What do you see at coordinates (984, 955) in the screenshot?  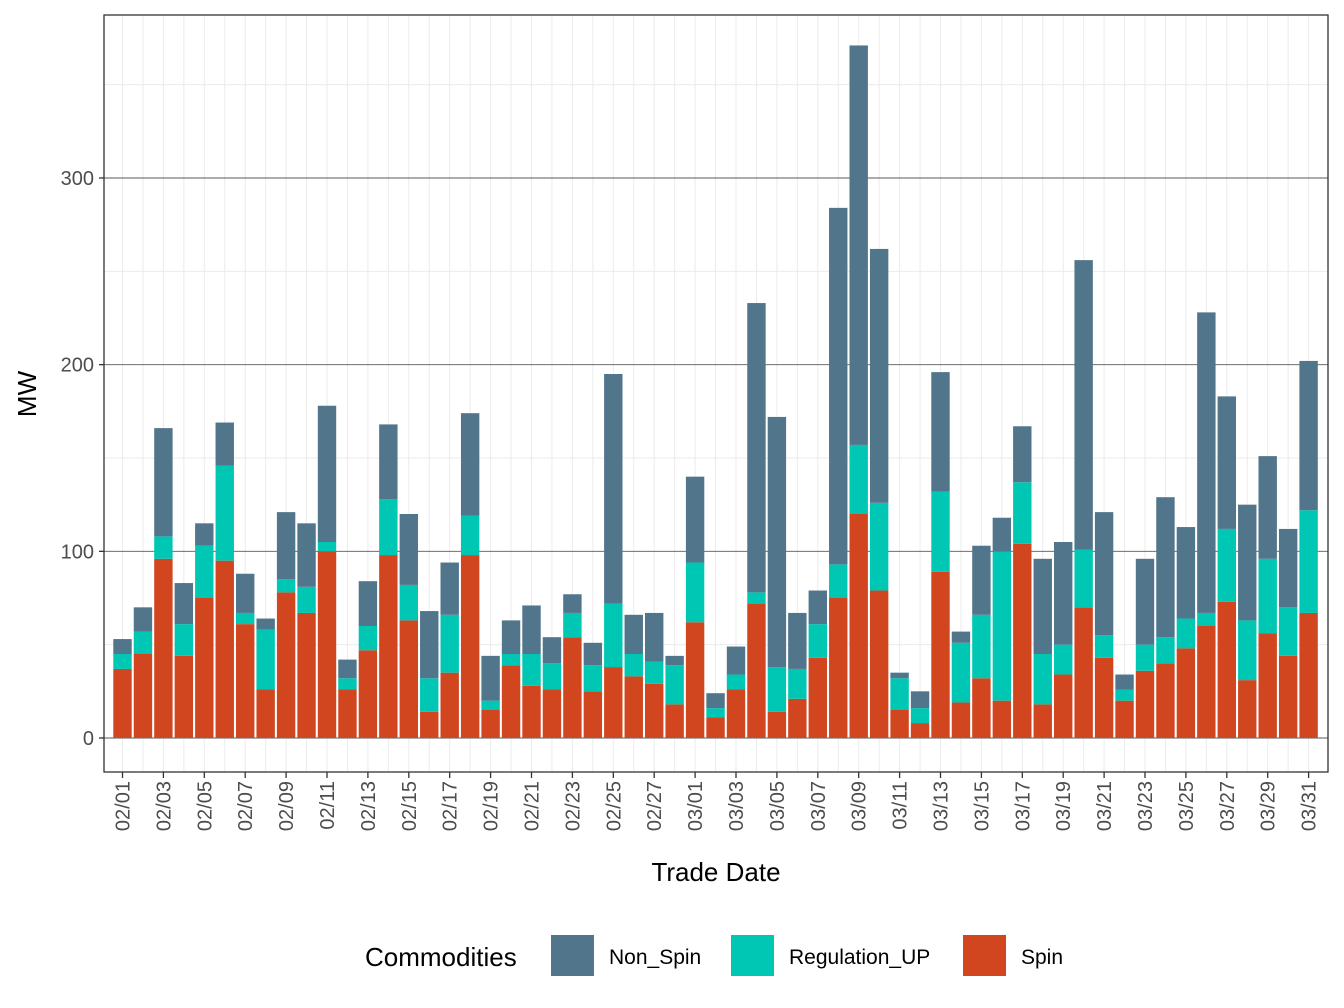 I see `legend-key-spin` at bounding box center [984, 955].